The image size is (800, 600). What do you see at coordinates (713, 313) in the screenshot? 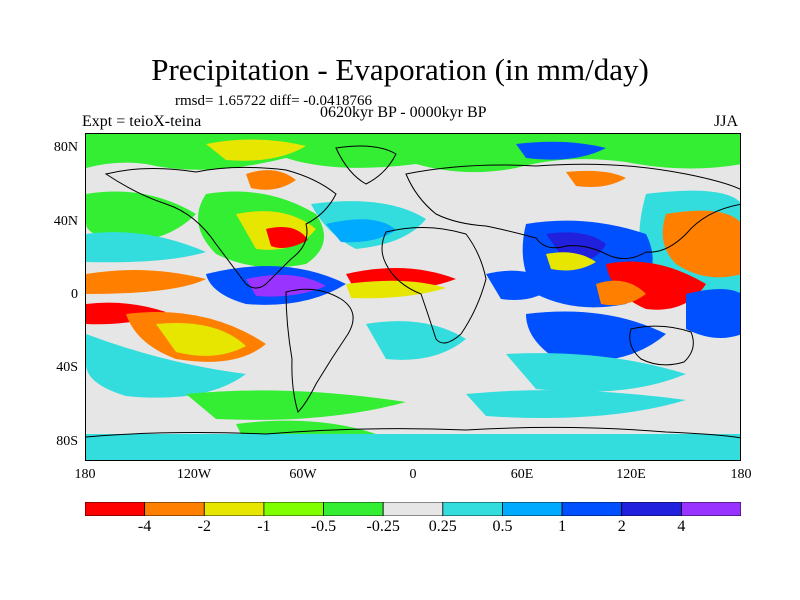
I see `field-wpacific-blue` at bounding box center [713, 313].